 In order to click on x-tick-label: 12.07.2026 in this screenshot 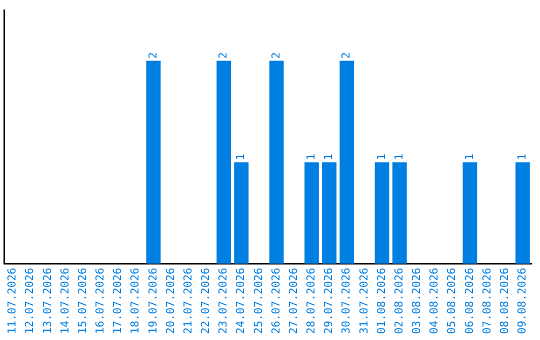, I will do `click(29, 301)`.